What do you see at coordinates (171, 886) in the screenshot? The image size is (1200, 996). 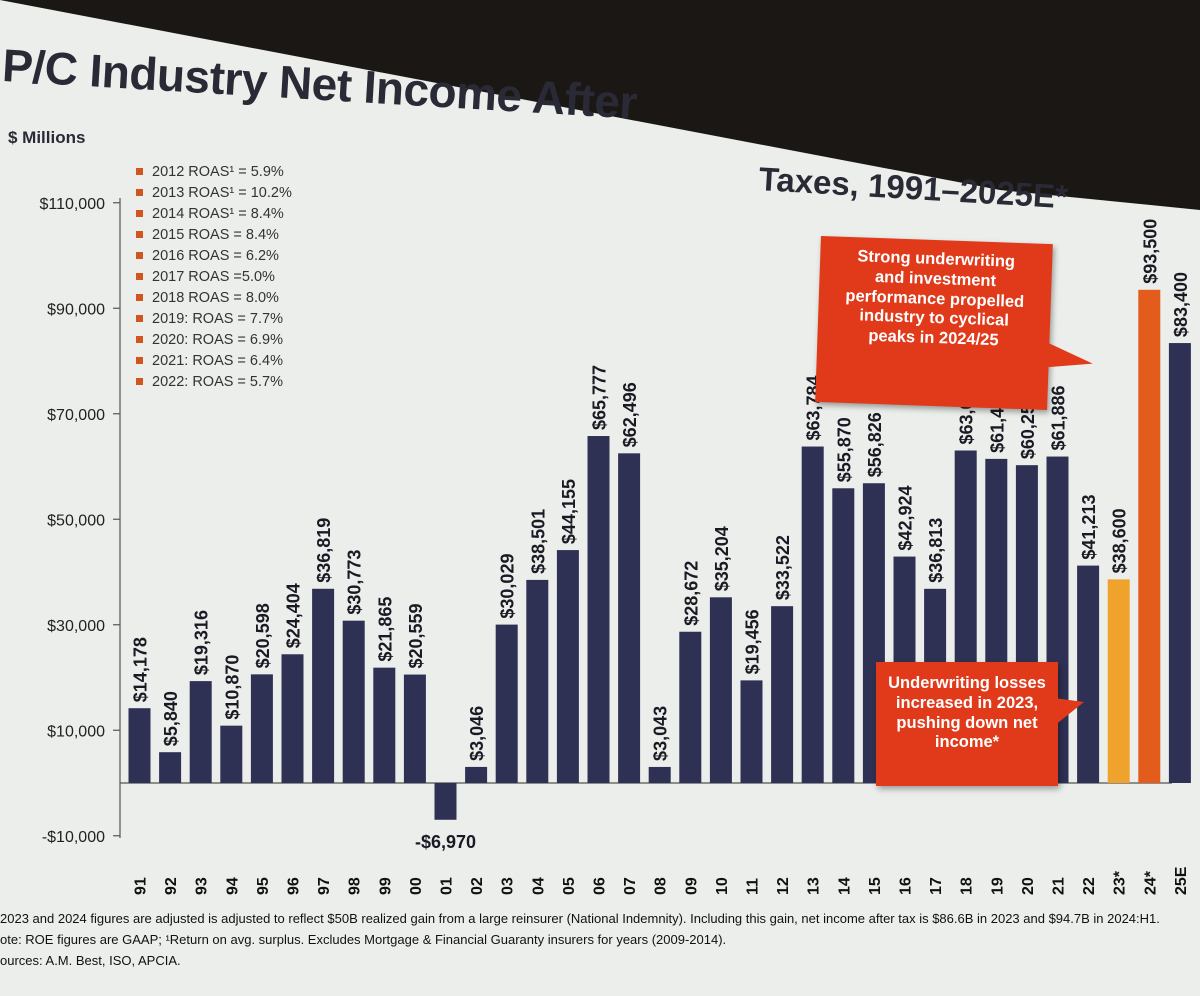 I see `x-tick-label: 92` at bounding box center [171, 886].